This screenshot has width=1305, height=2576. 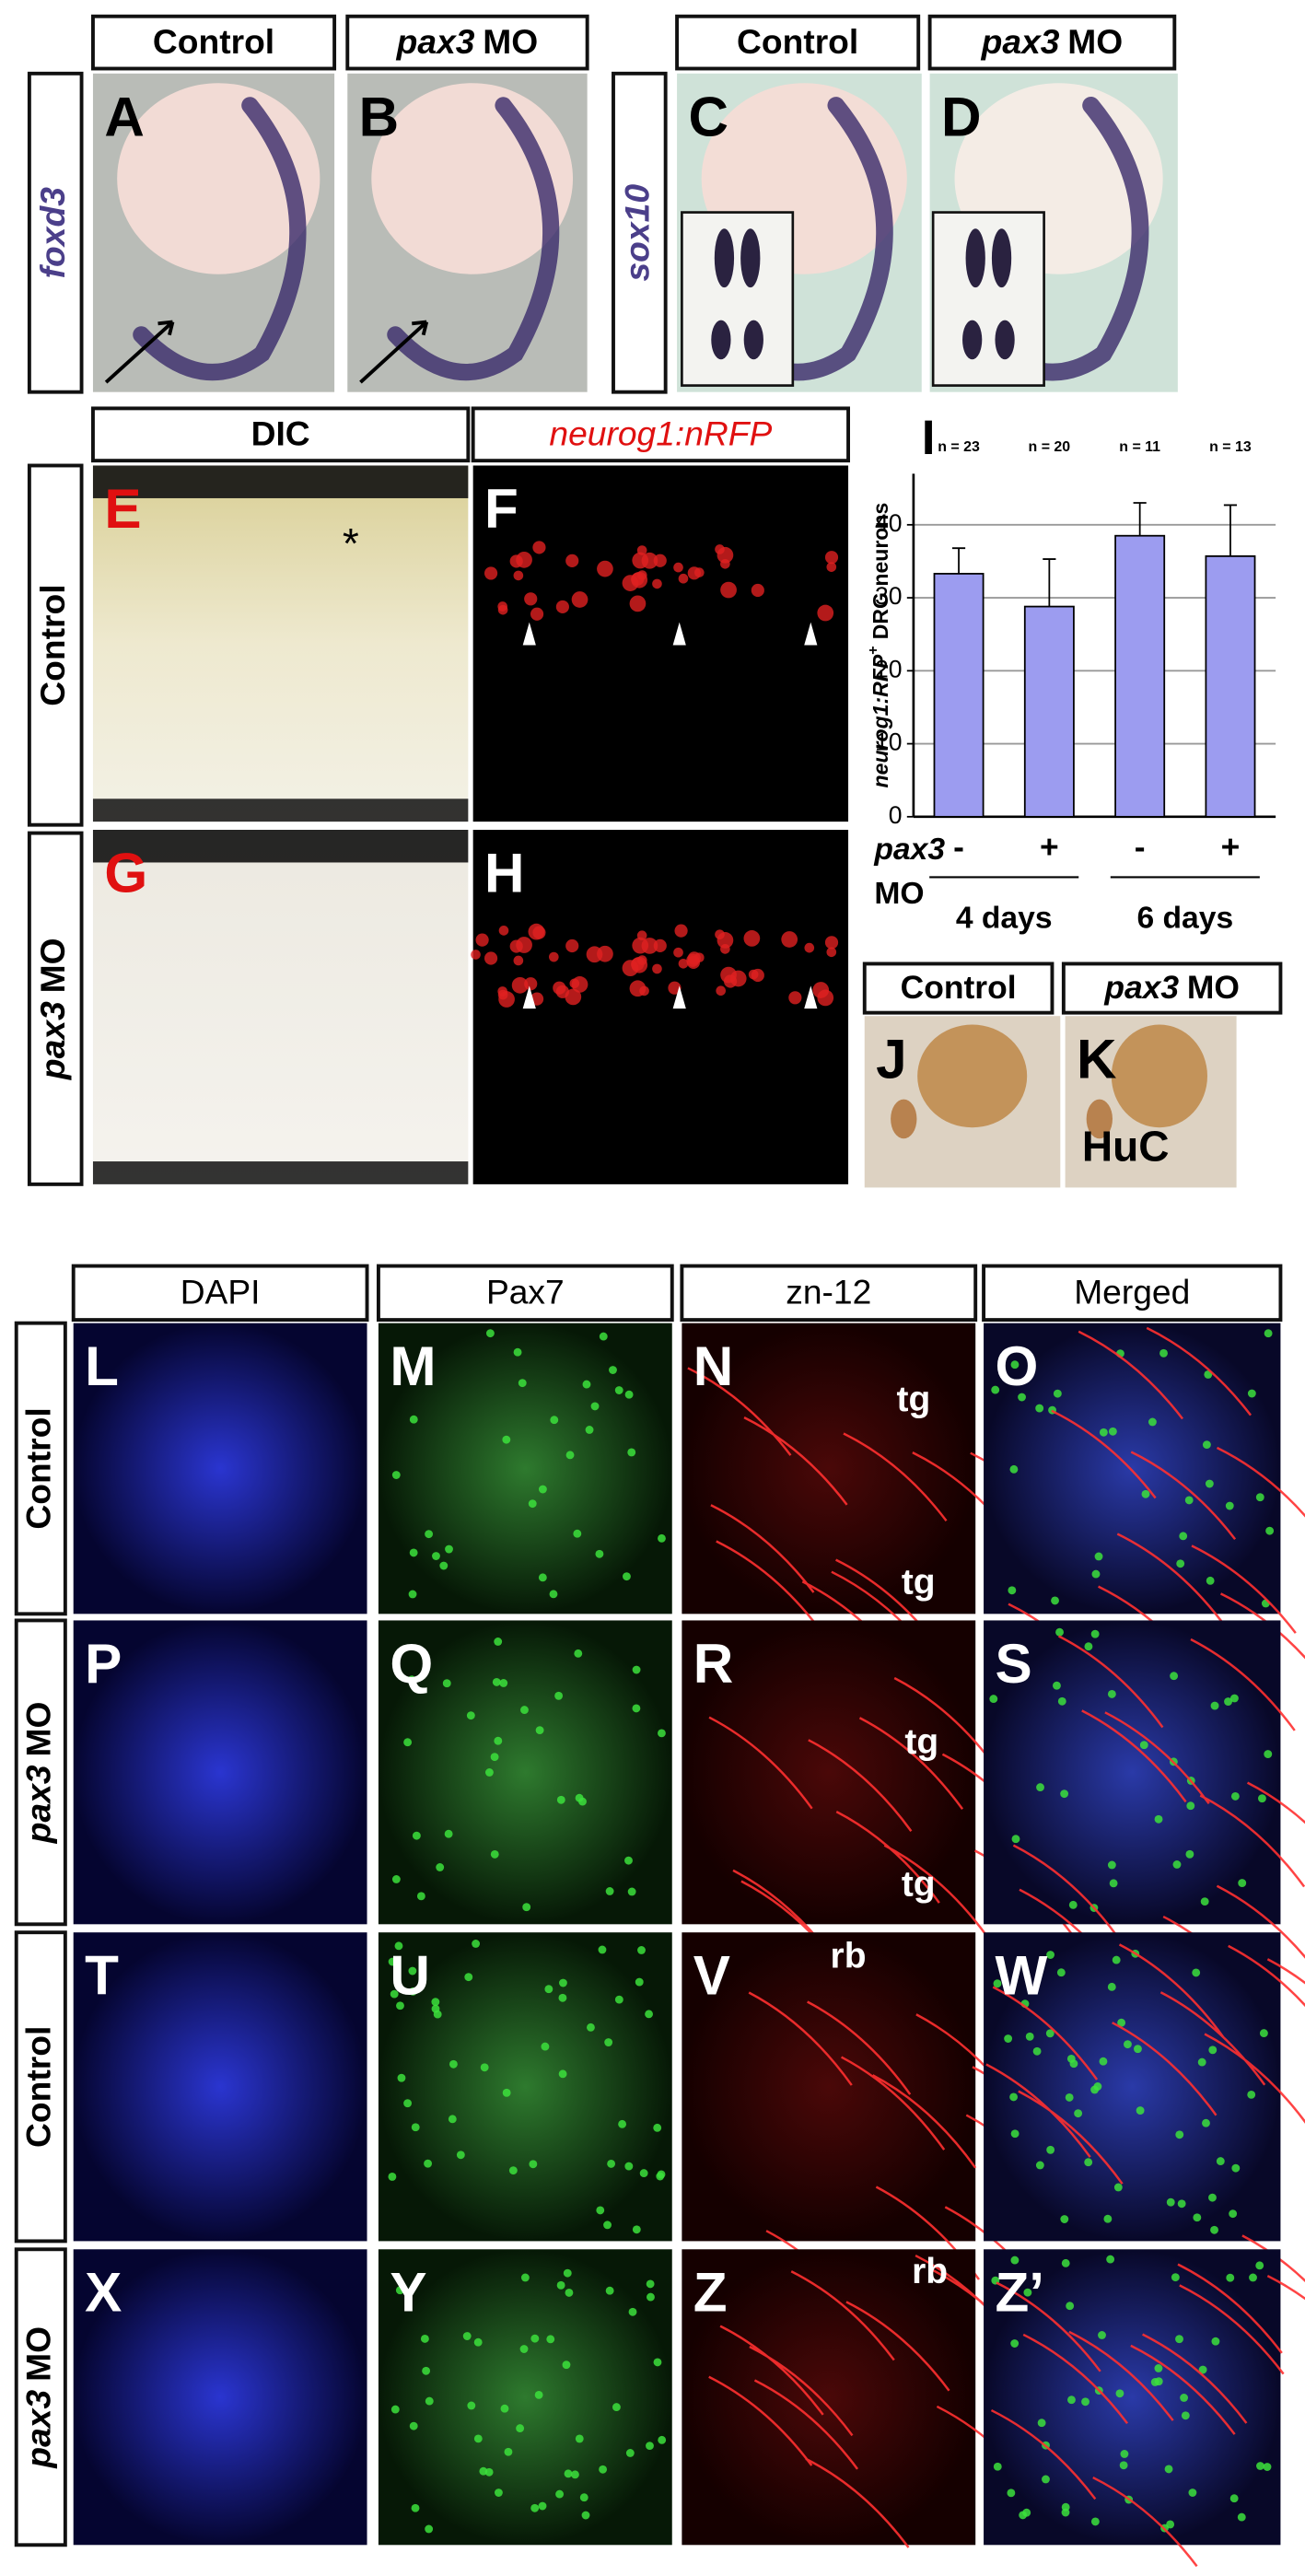 I want to click on label-part: D, so click(x=961, y=116).